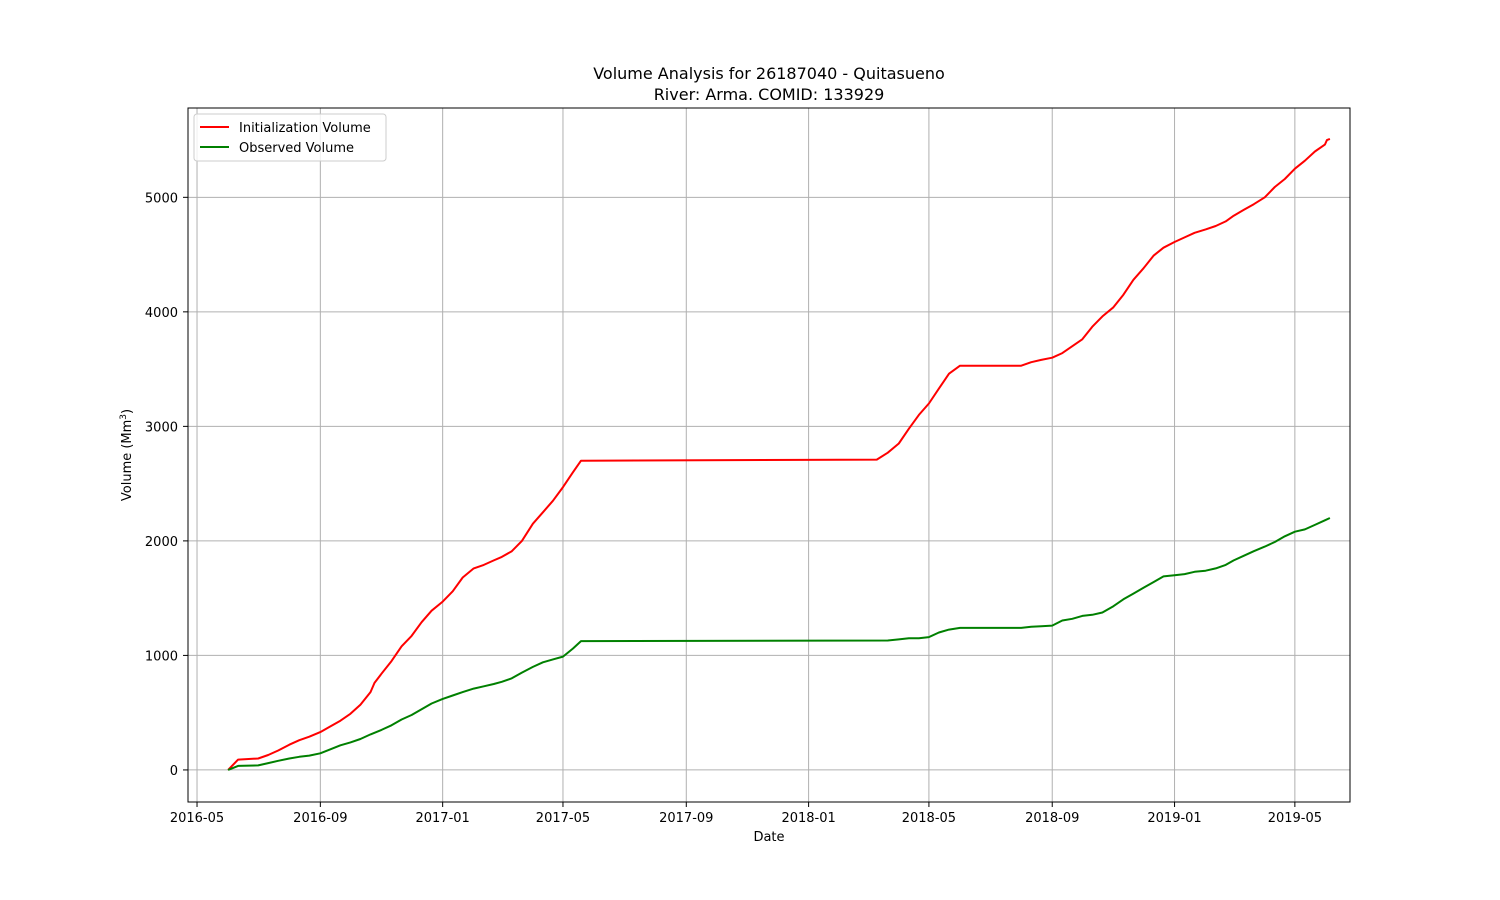 This screenshot has width=1500, height=900. I want to click on y-tick-label: 2000, so click(161, 542).